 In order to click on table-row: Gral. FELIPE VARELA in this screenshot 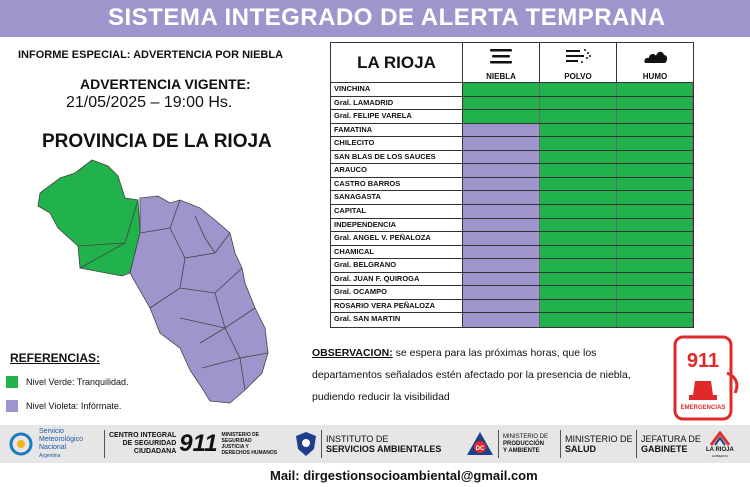, I will do `click(512, 117)`.